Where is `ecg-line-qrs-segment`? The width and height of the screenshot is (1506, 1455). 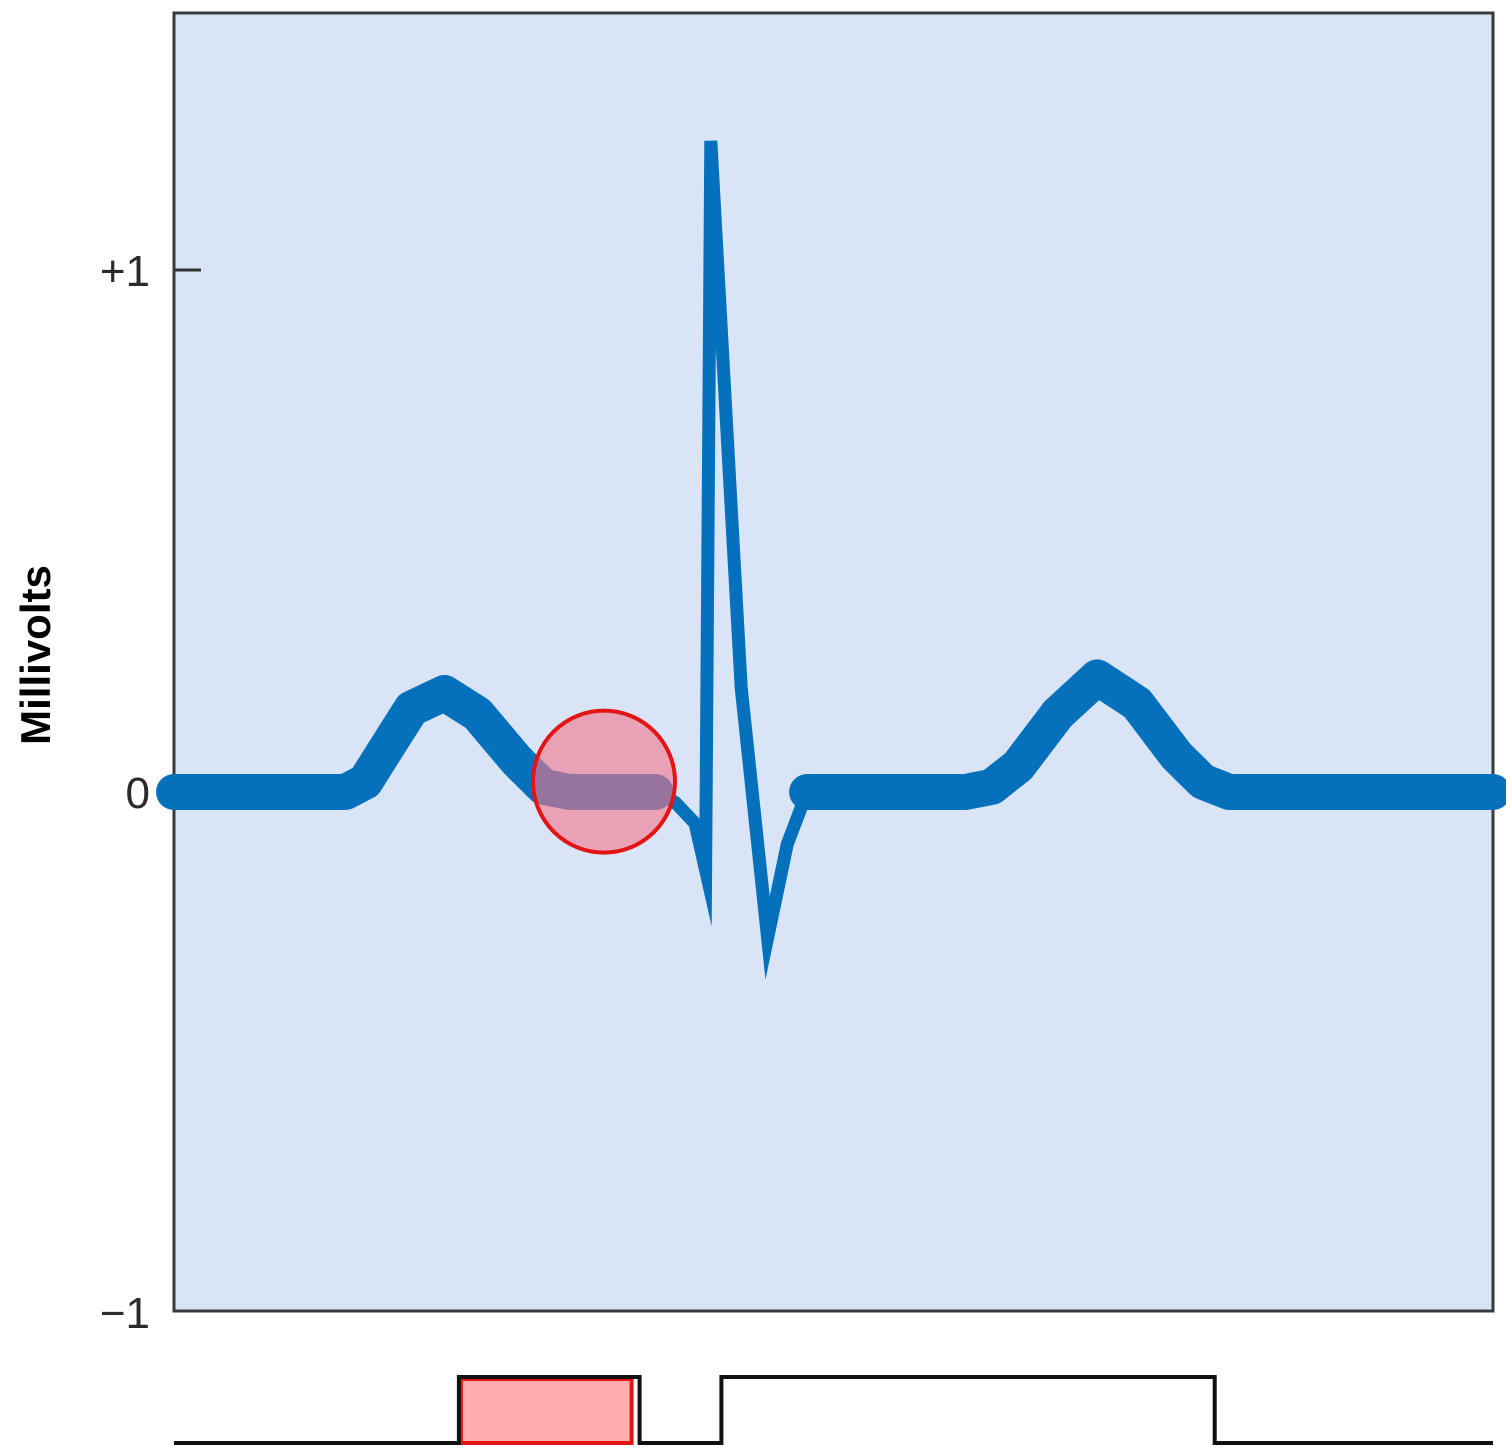
ecg-line-qrs-segment is located at coordinates (733, 560).